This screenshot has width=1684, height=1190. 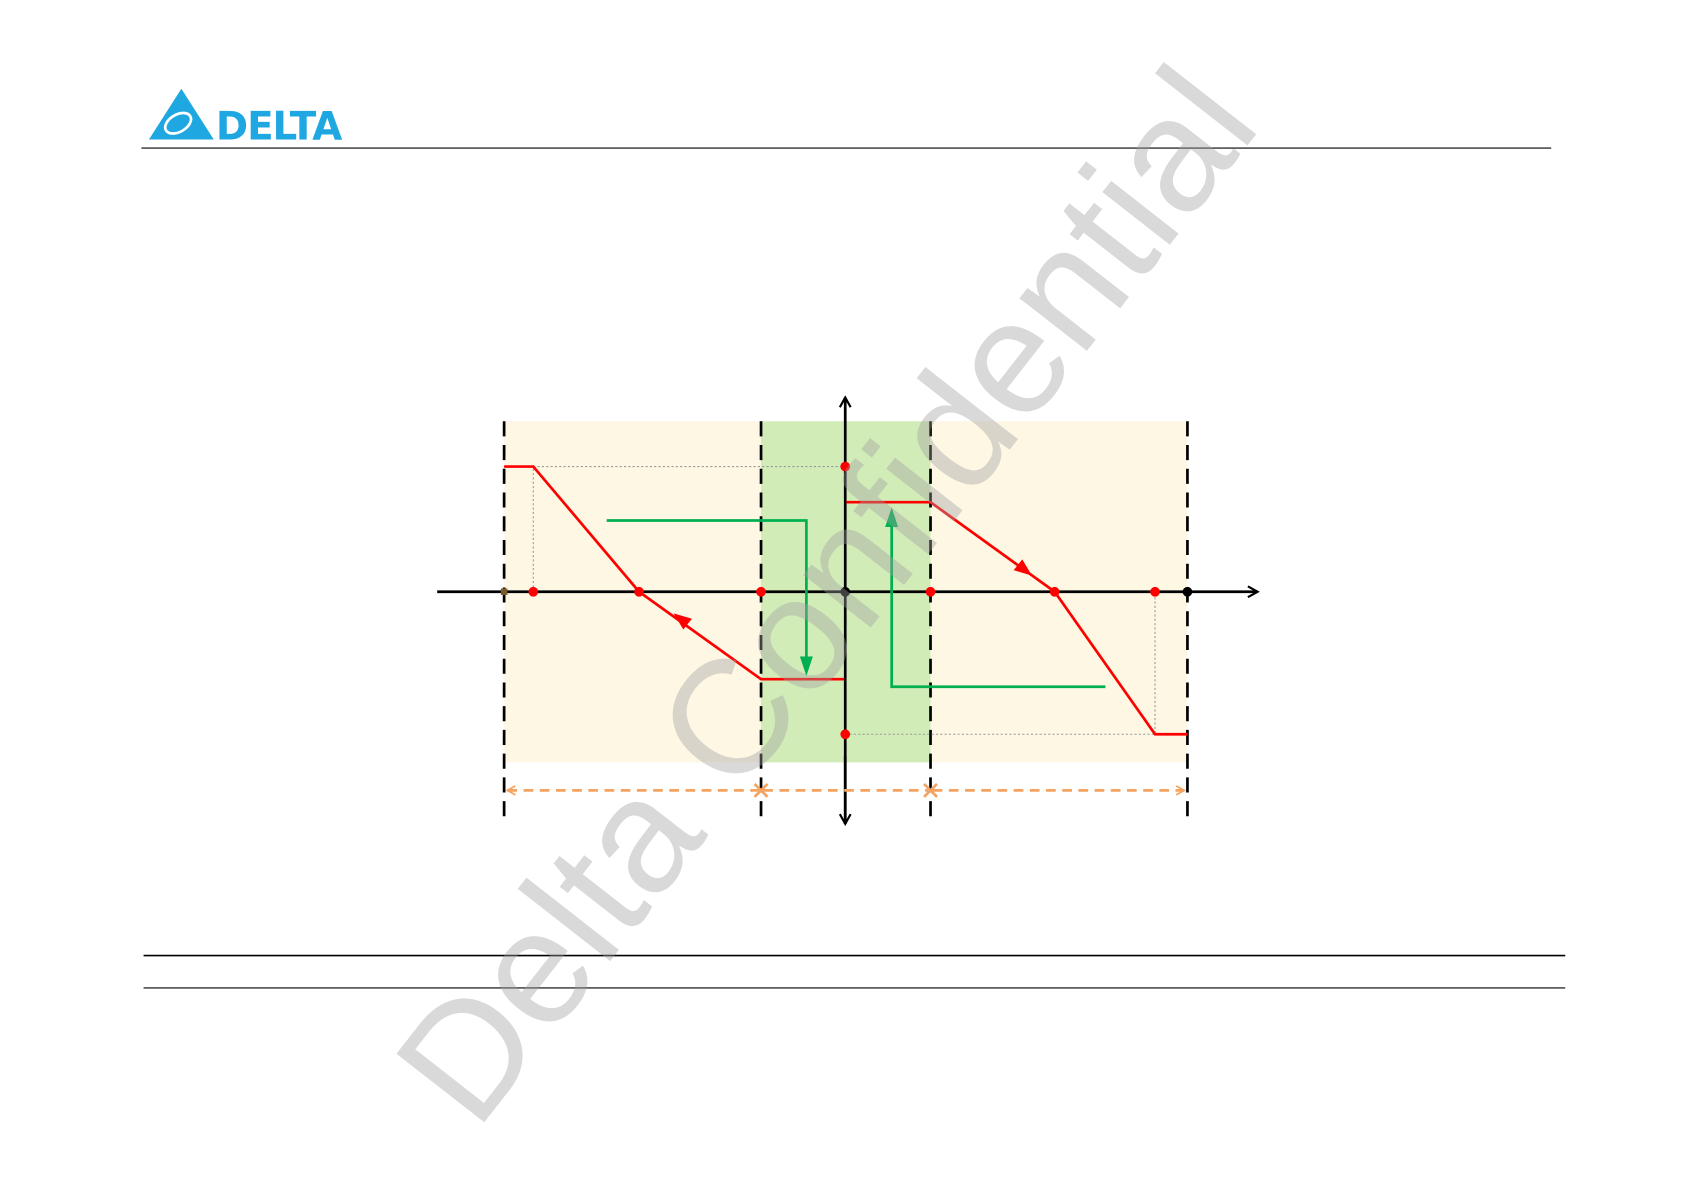 What do you see at coordinates (682, 621) in the screenshot?
I see `direction-arrow-up-left` at bounding box center [682, 621].